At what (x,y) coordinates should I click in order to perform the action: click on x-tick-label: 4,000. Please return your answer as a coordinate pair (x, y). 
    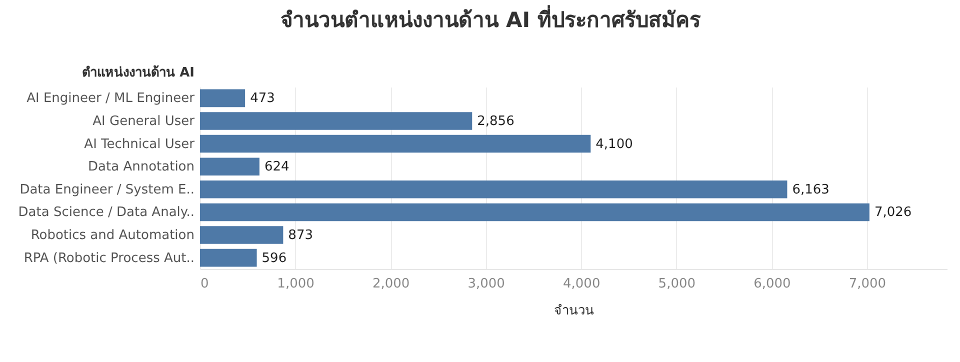
    Looking at the image, I should click on (581, 284).